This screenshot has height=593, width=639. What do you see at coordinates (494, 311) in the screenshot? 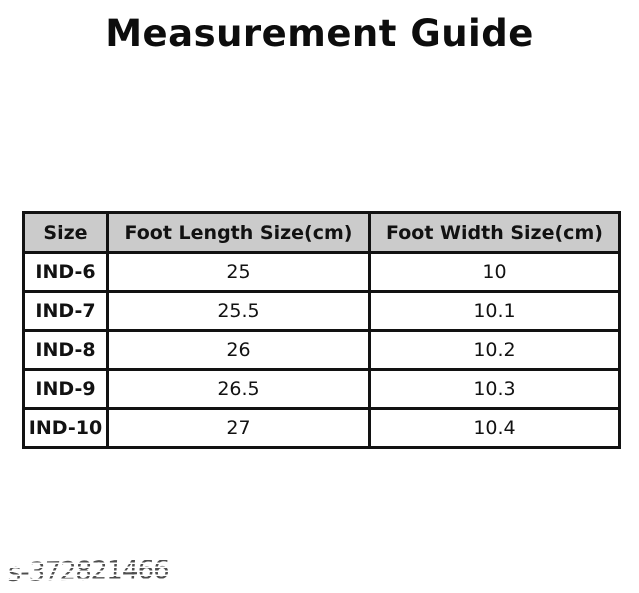
I see `cell-foot-width: 10.1` at bounding box center [494, 311].